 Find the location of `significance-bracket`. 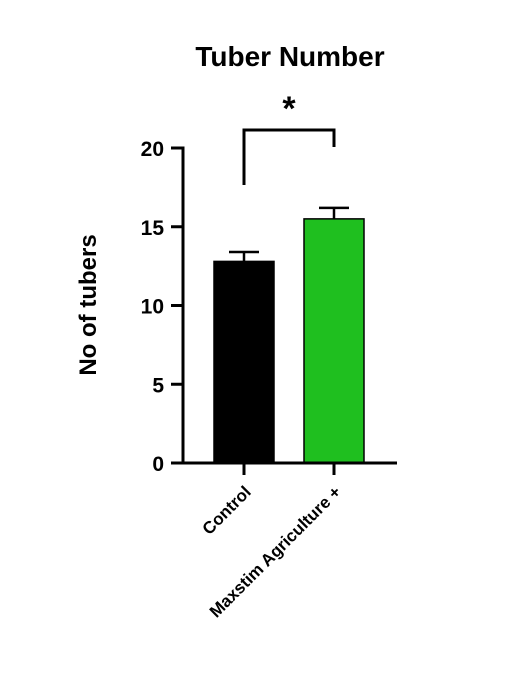

significance-bracket is located at coordinates (289, 156).